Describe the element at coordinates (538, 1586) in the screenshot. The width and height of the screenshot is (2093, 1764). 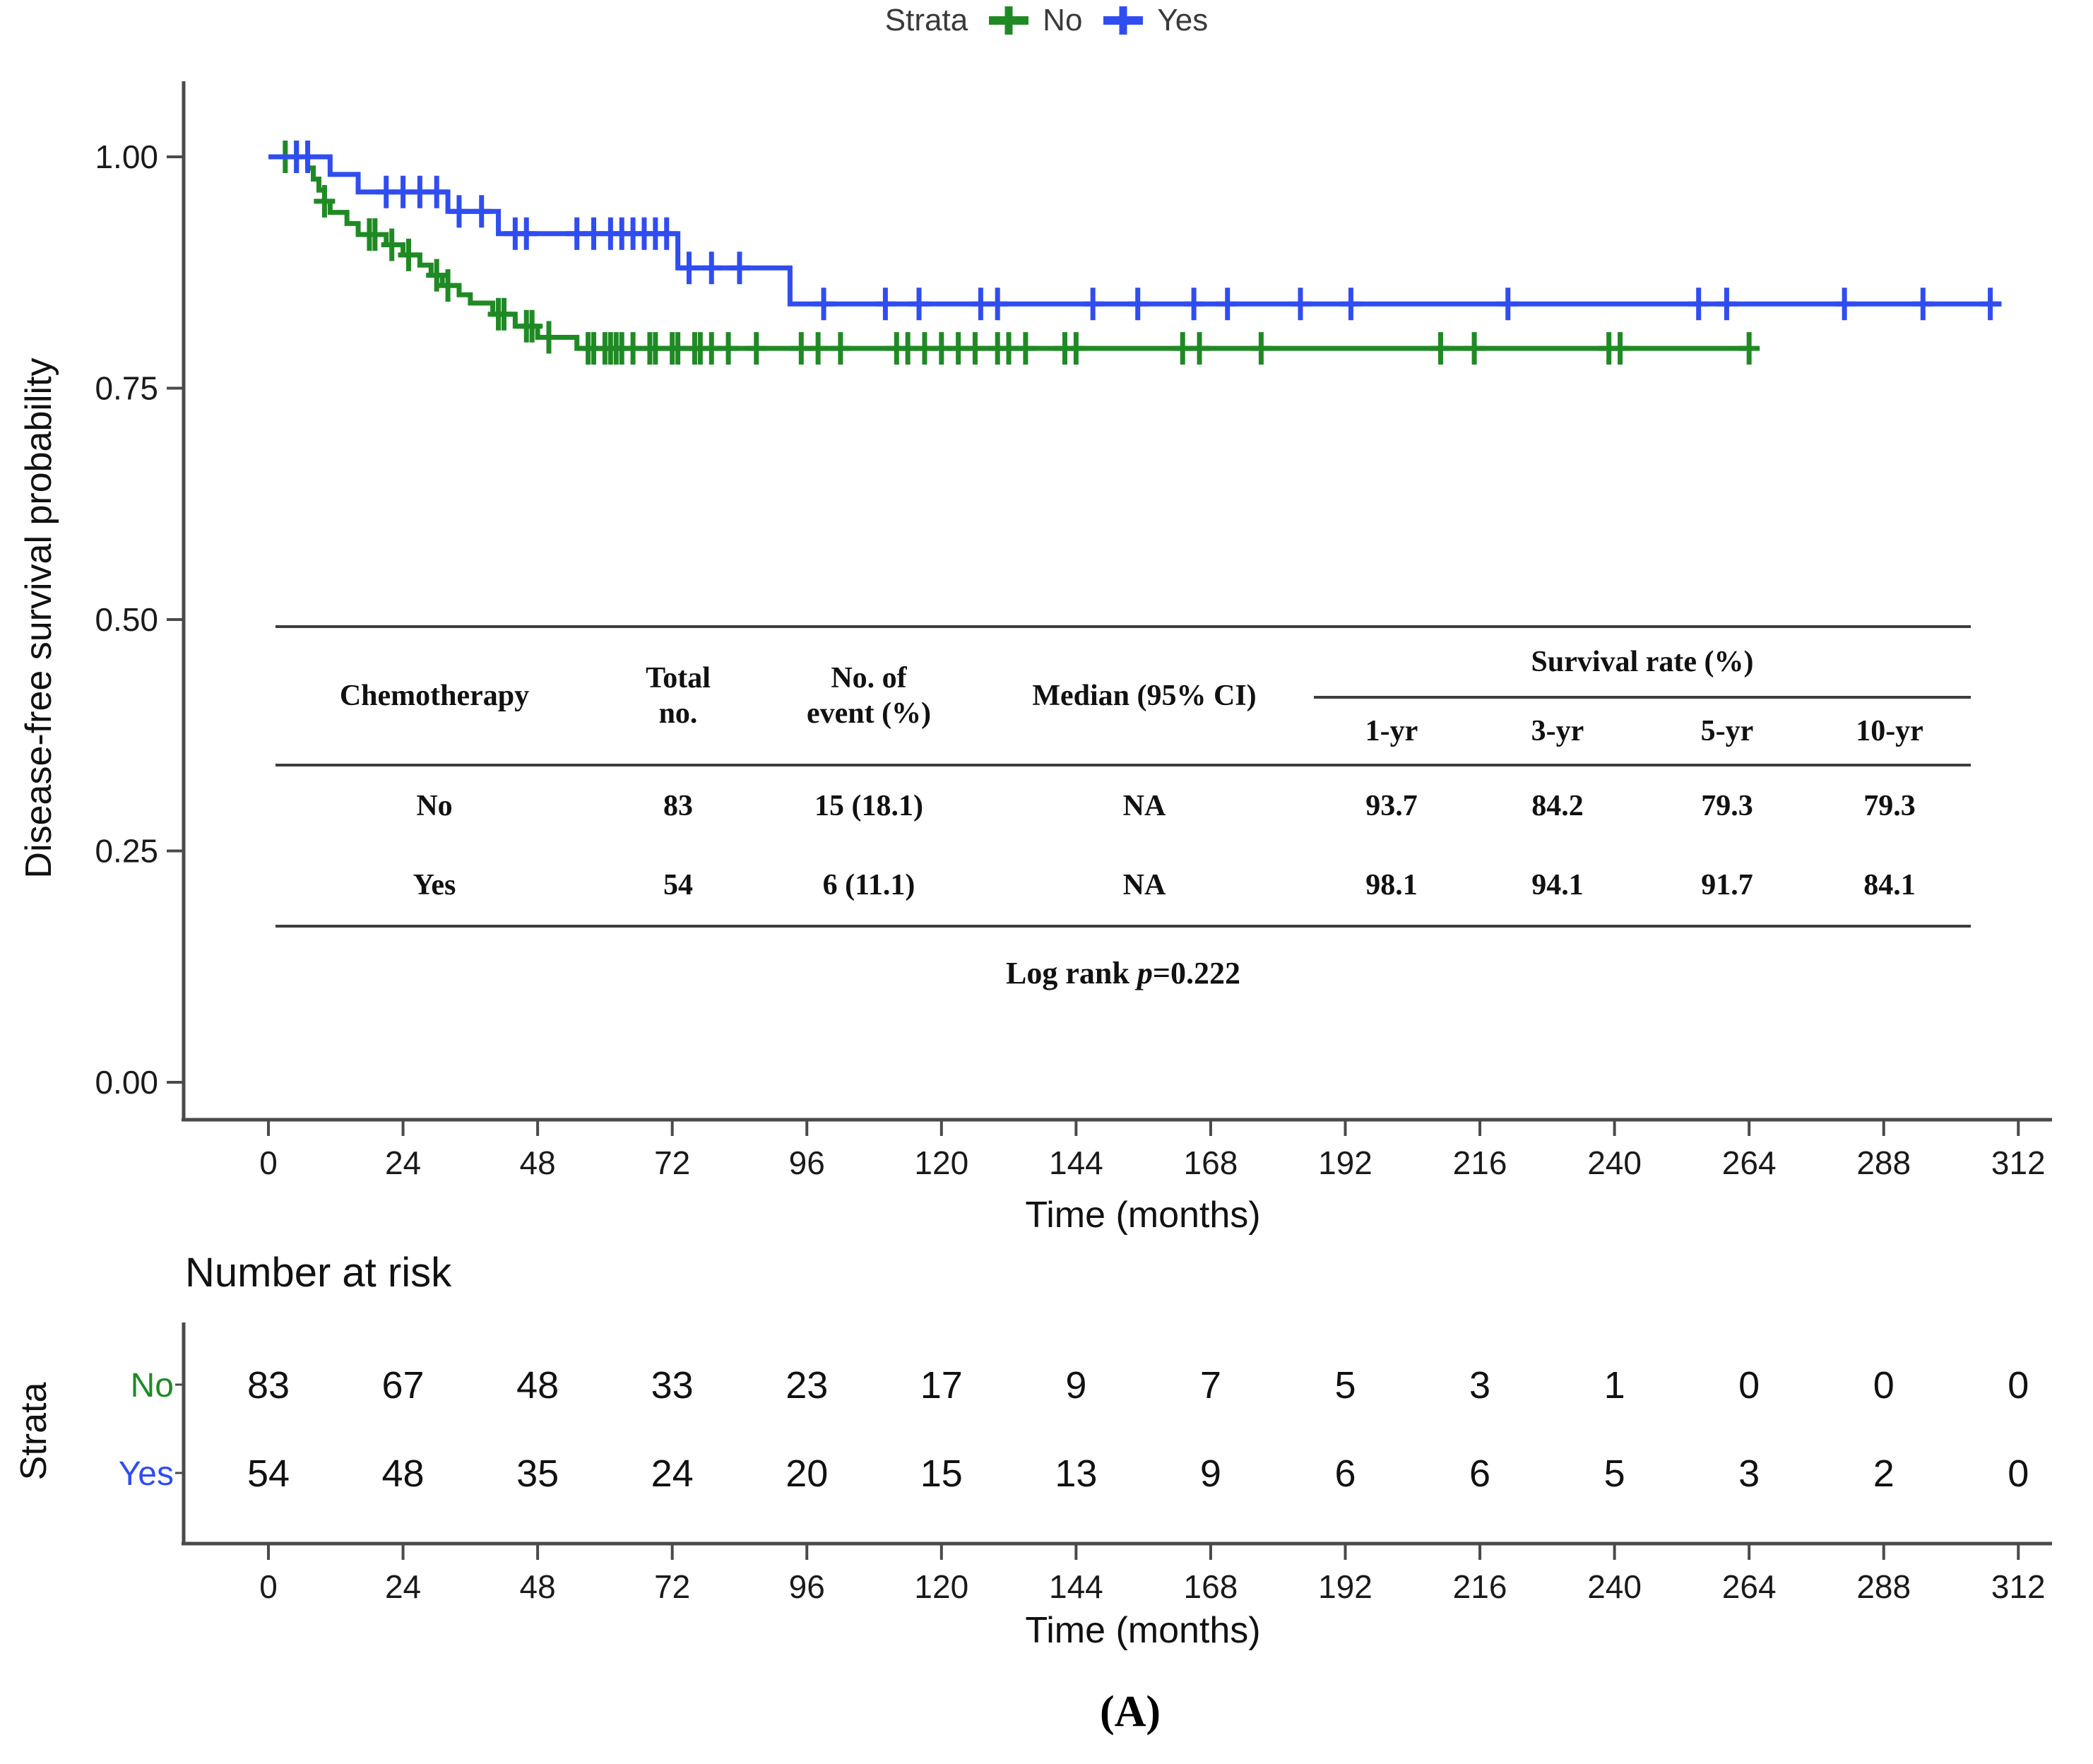
I see `x-tick-label-risk: 48` at that location.